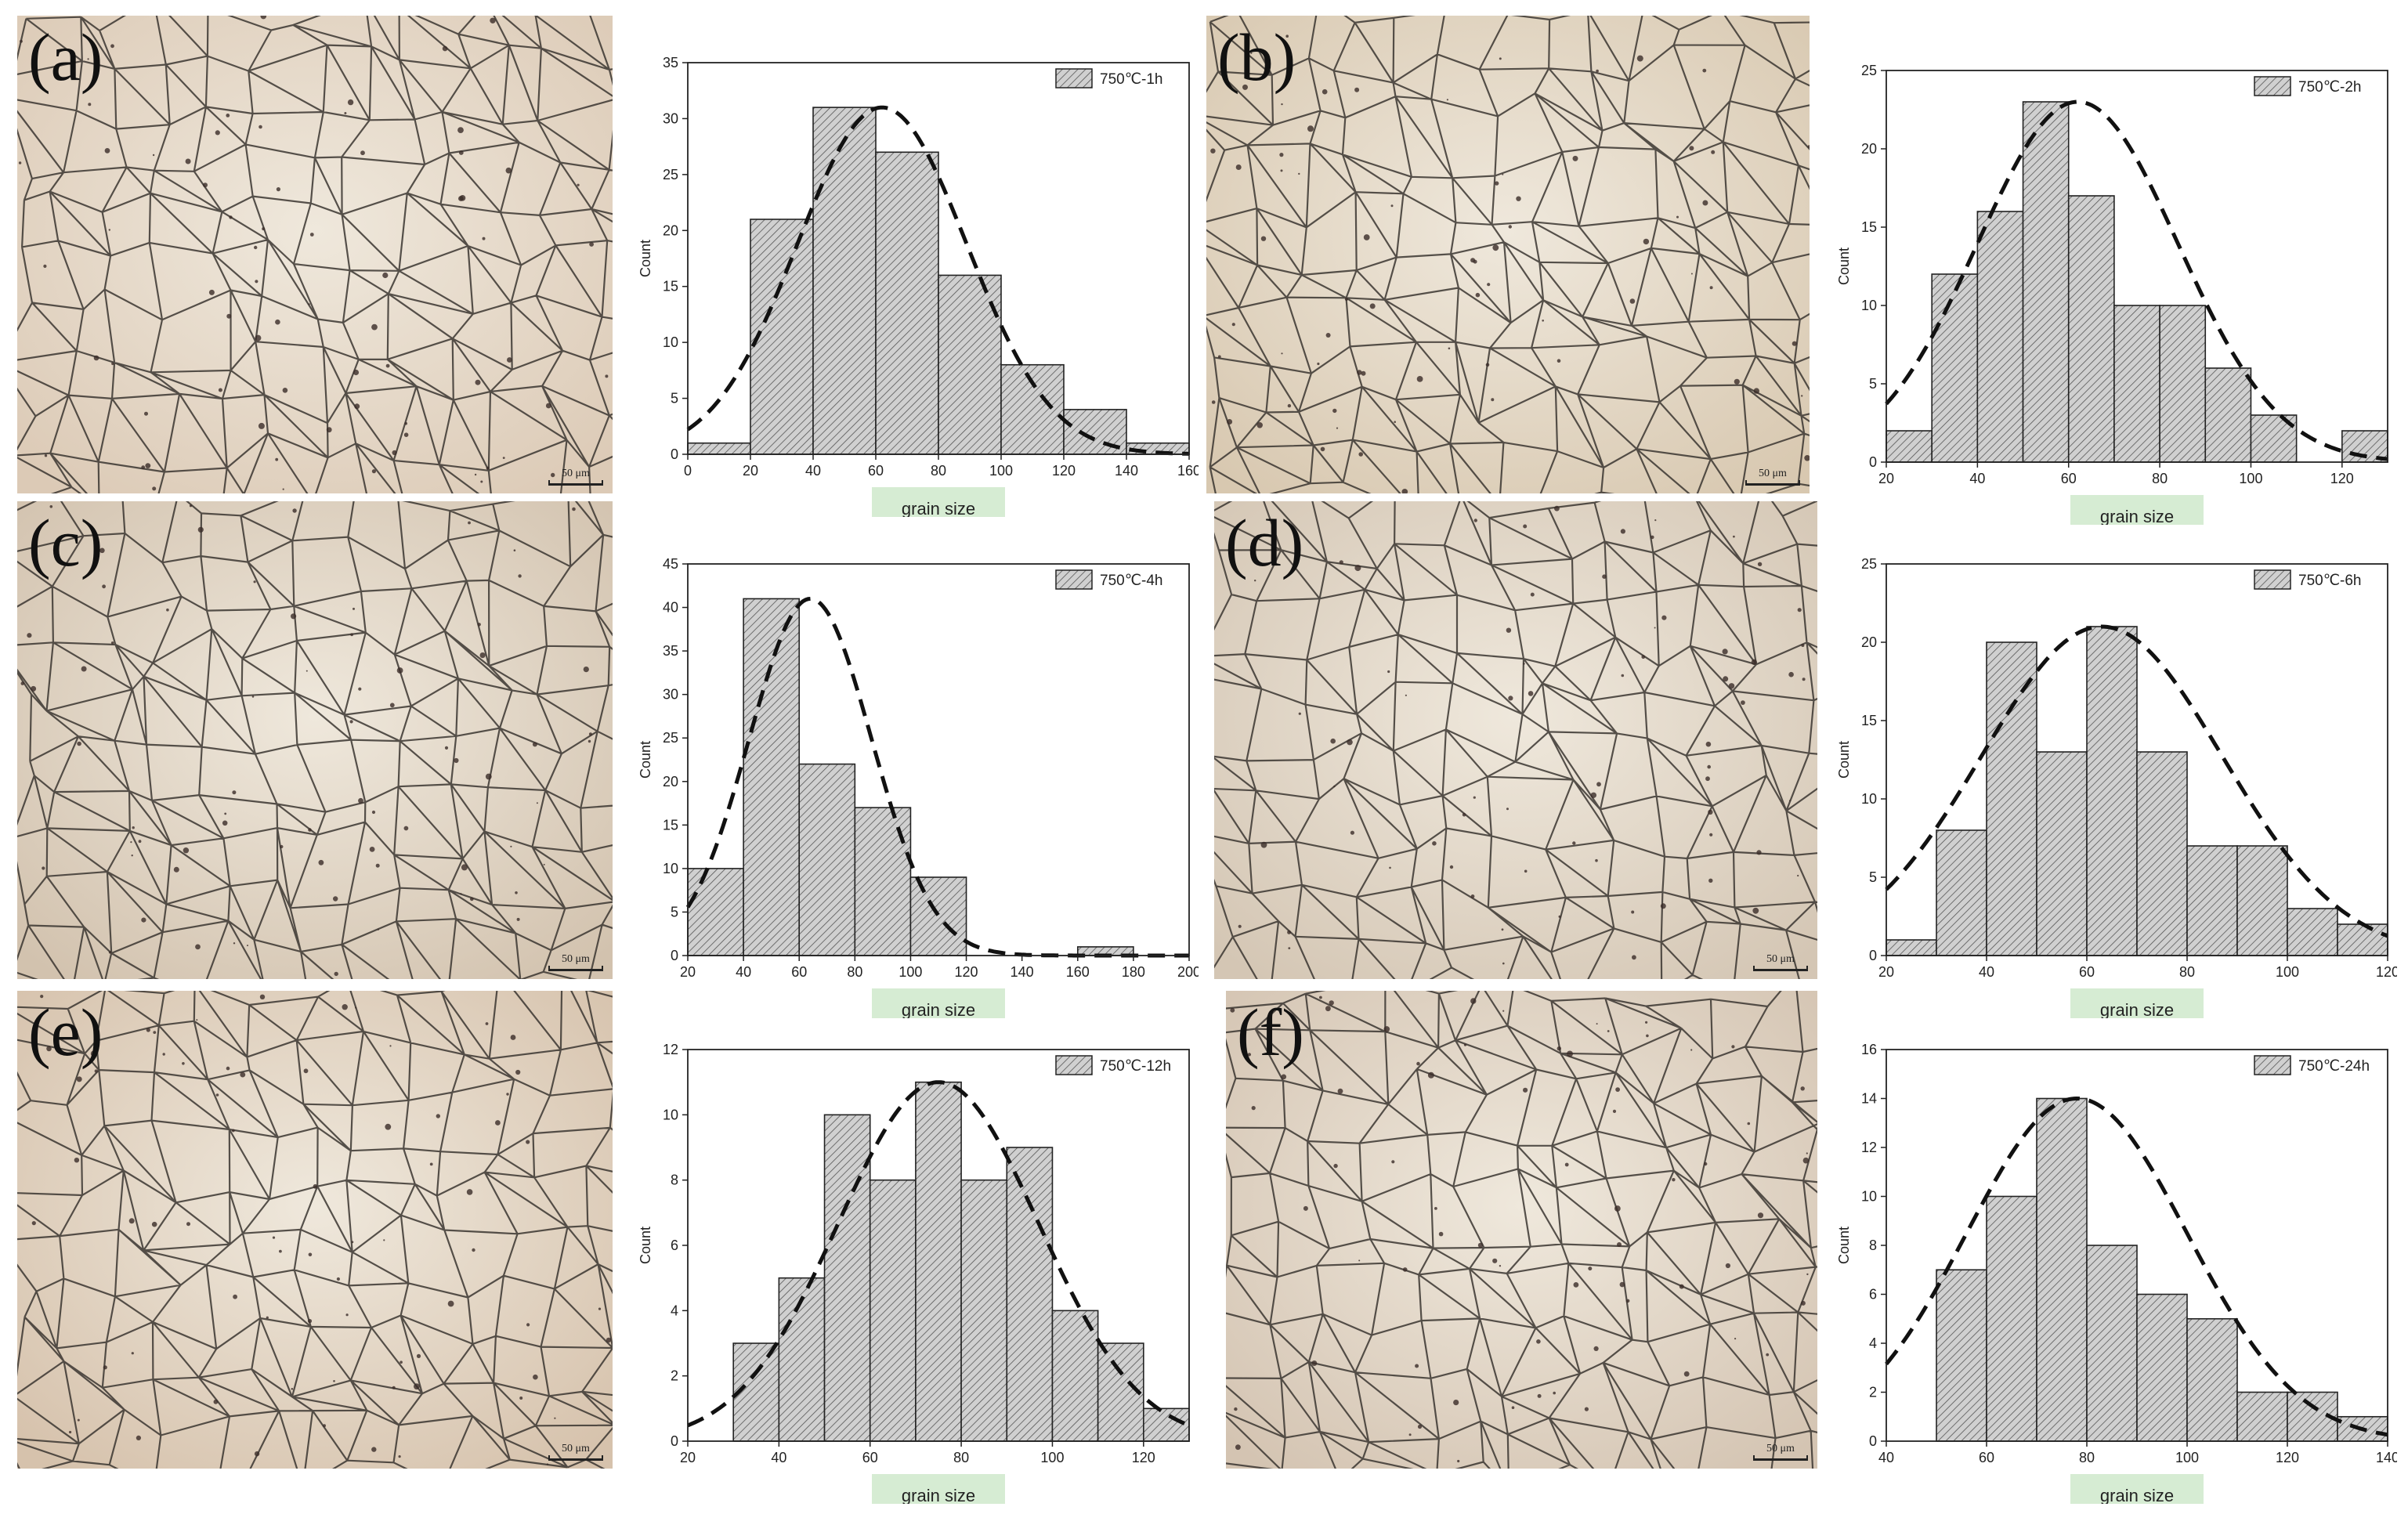 This screenshot has height=1514, width=2408. What do you see at coordinates (1126, 471) in the screenshot?
I see `x-tick-label: 140` at bounding box center [1126, 471].